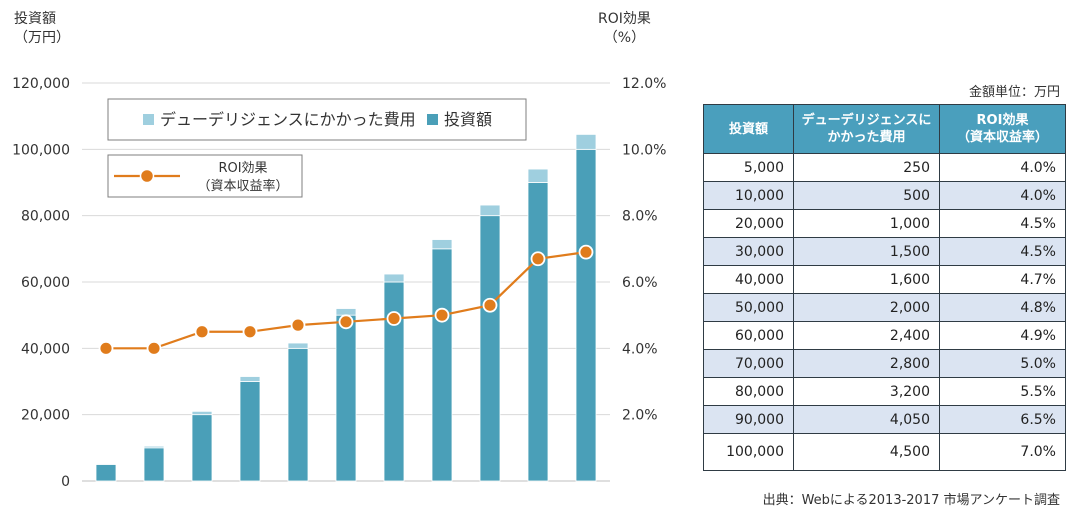  I want to click on right-axis-title-line1: ROI効果, so click(624, 19).